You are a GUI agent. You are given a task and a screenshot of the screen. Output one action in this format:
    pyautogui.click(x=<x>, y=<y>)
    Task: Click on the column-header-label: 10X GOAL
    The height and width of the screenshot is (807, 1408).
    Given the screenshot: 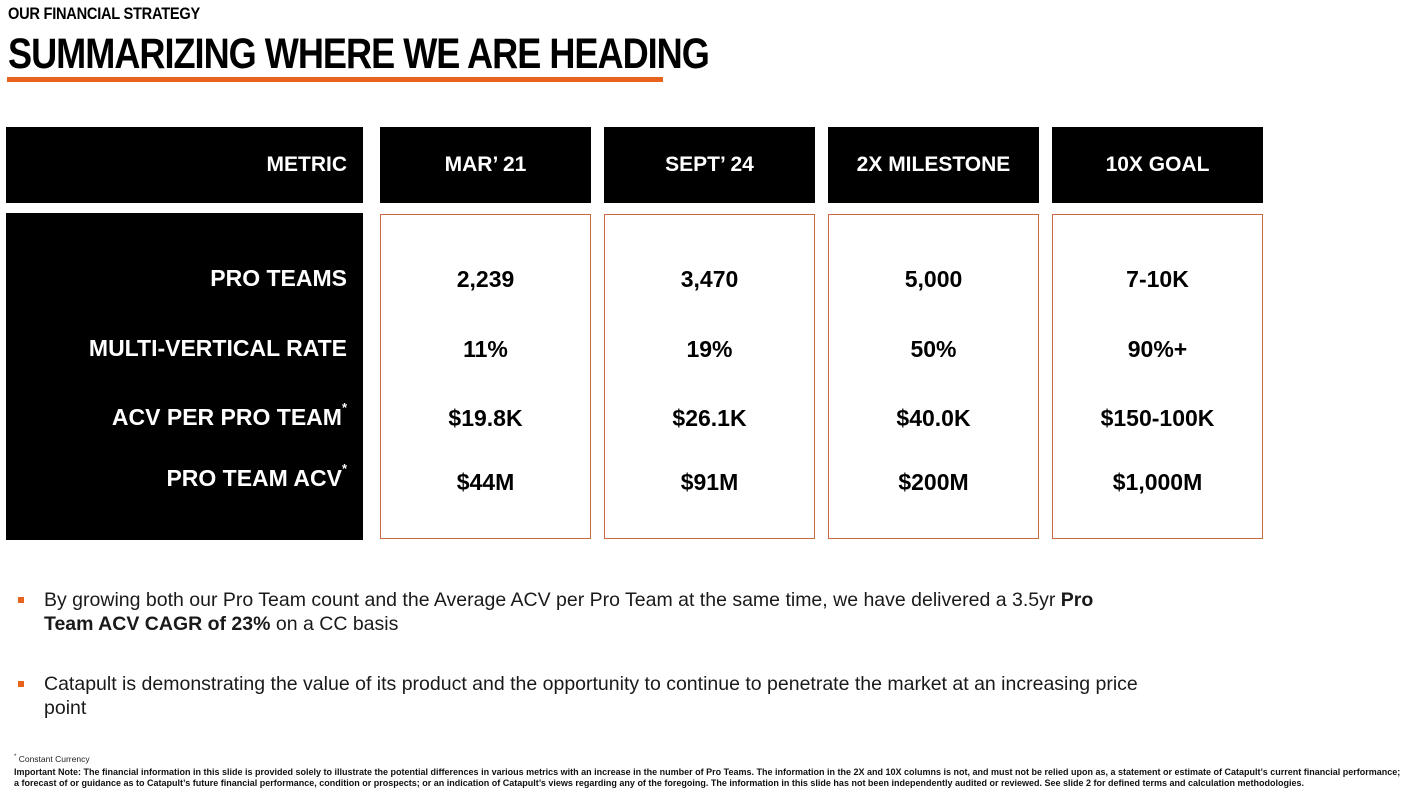 What is the action you would take?
    pyautogui.click(x=1157, y=164)
    